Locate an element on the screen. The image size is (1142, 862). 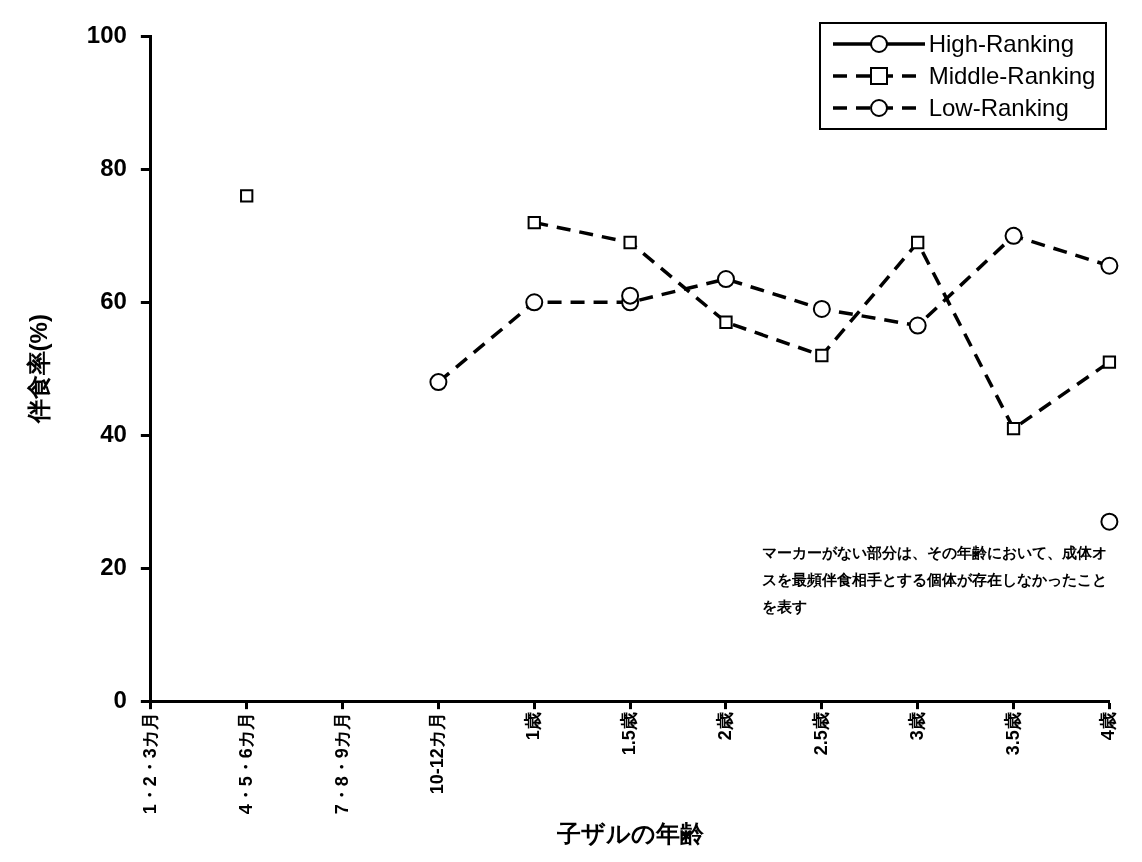
y-axis-title: 伴食率(%) is located at coordinates (39, 369).